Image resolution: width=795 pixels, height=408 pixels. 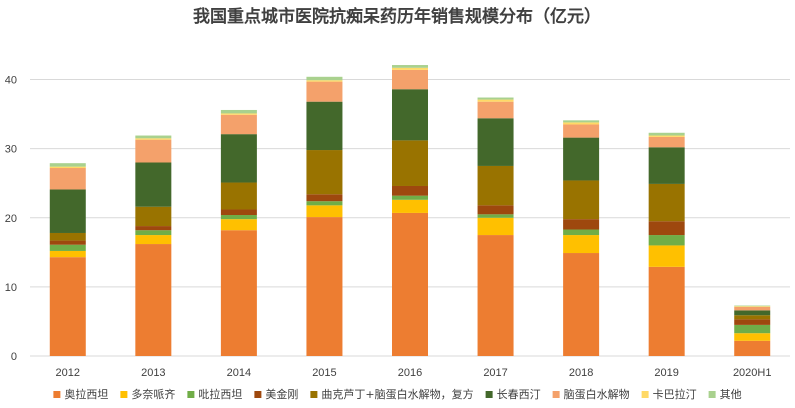 I want to click on legend-item: 吡拉西坦, so click(x=214, y=394).